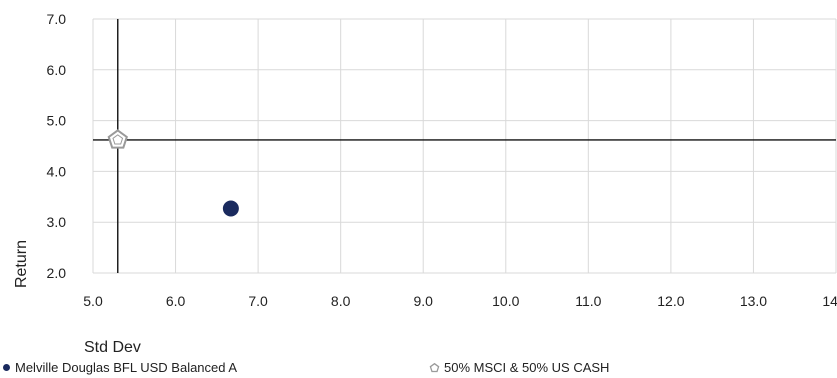 The image size is (837, 378). Describe the element at coordinates (57, 19) in the screenshot. I see `y-tick-label: 7.0` at that location.